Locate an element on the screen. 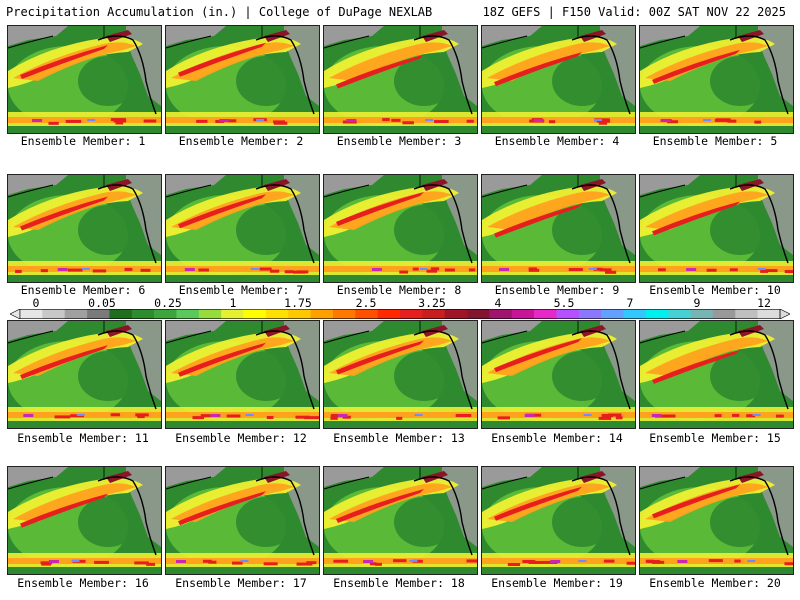 This screenshot has width=800, height=600. member-label: Ensemble Member: 6 is located at coordinates (83, 290).